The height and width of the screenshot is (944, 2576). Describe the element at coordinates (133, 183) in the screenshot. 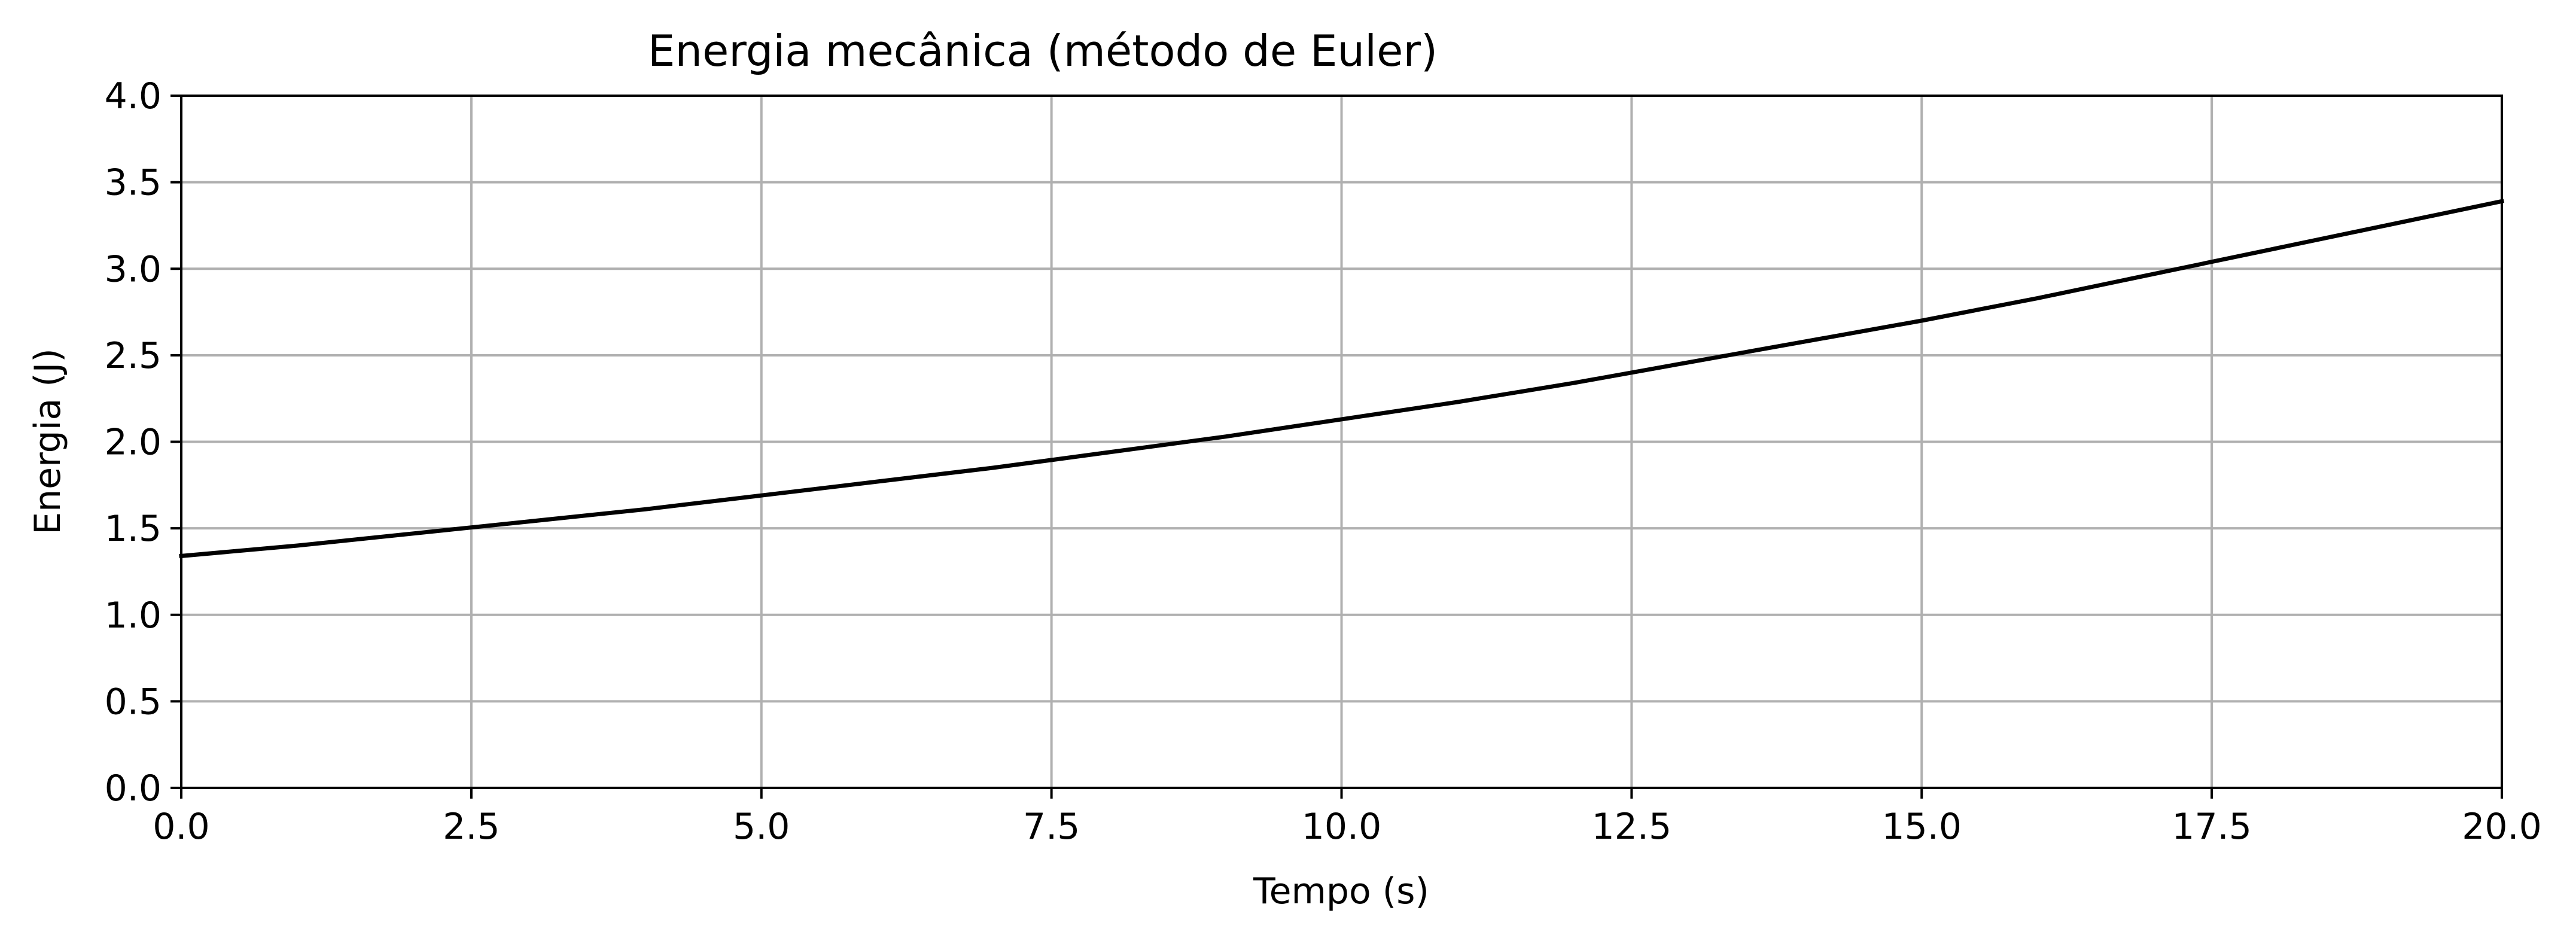

I see `y-tick-label: 3.5` at that location.